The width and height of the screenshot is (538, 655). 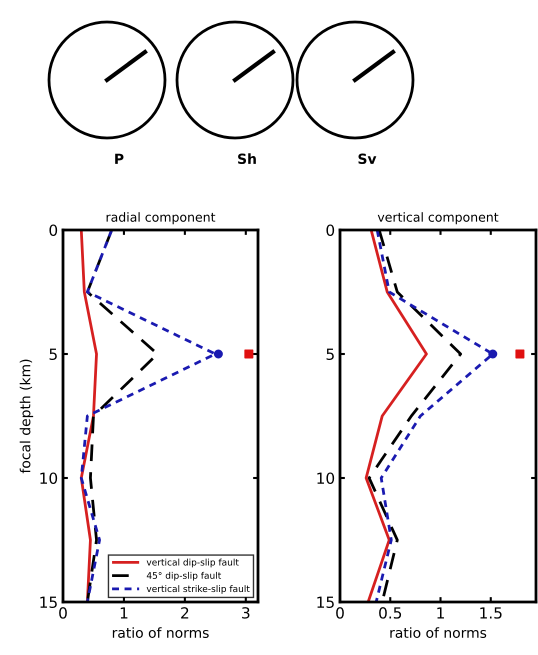 I want to click on legend-label: vertical dip-slip fault, so click(x=192, y=563).